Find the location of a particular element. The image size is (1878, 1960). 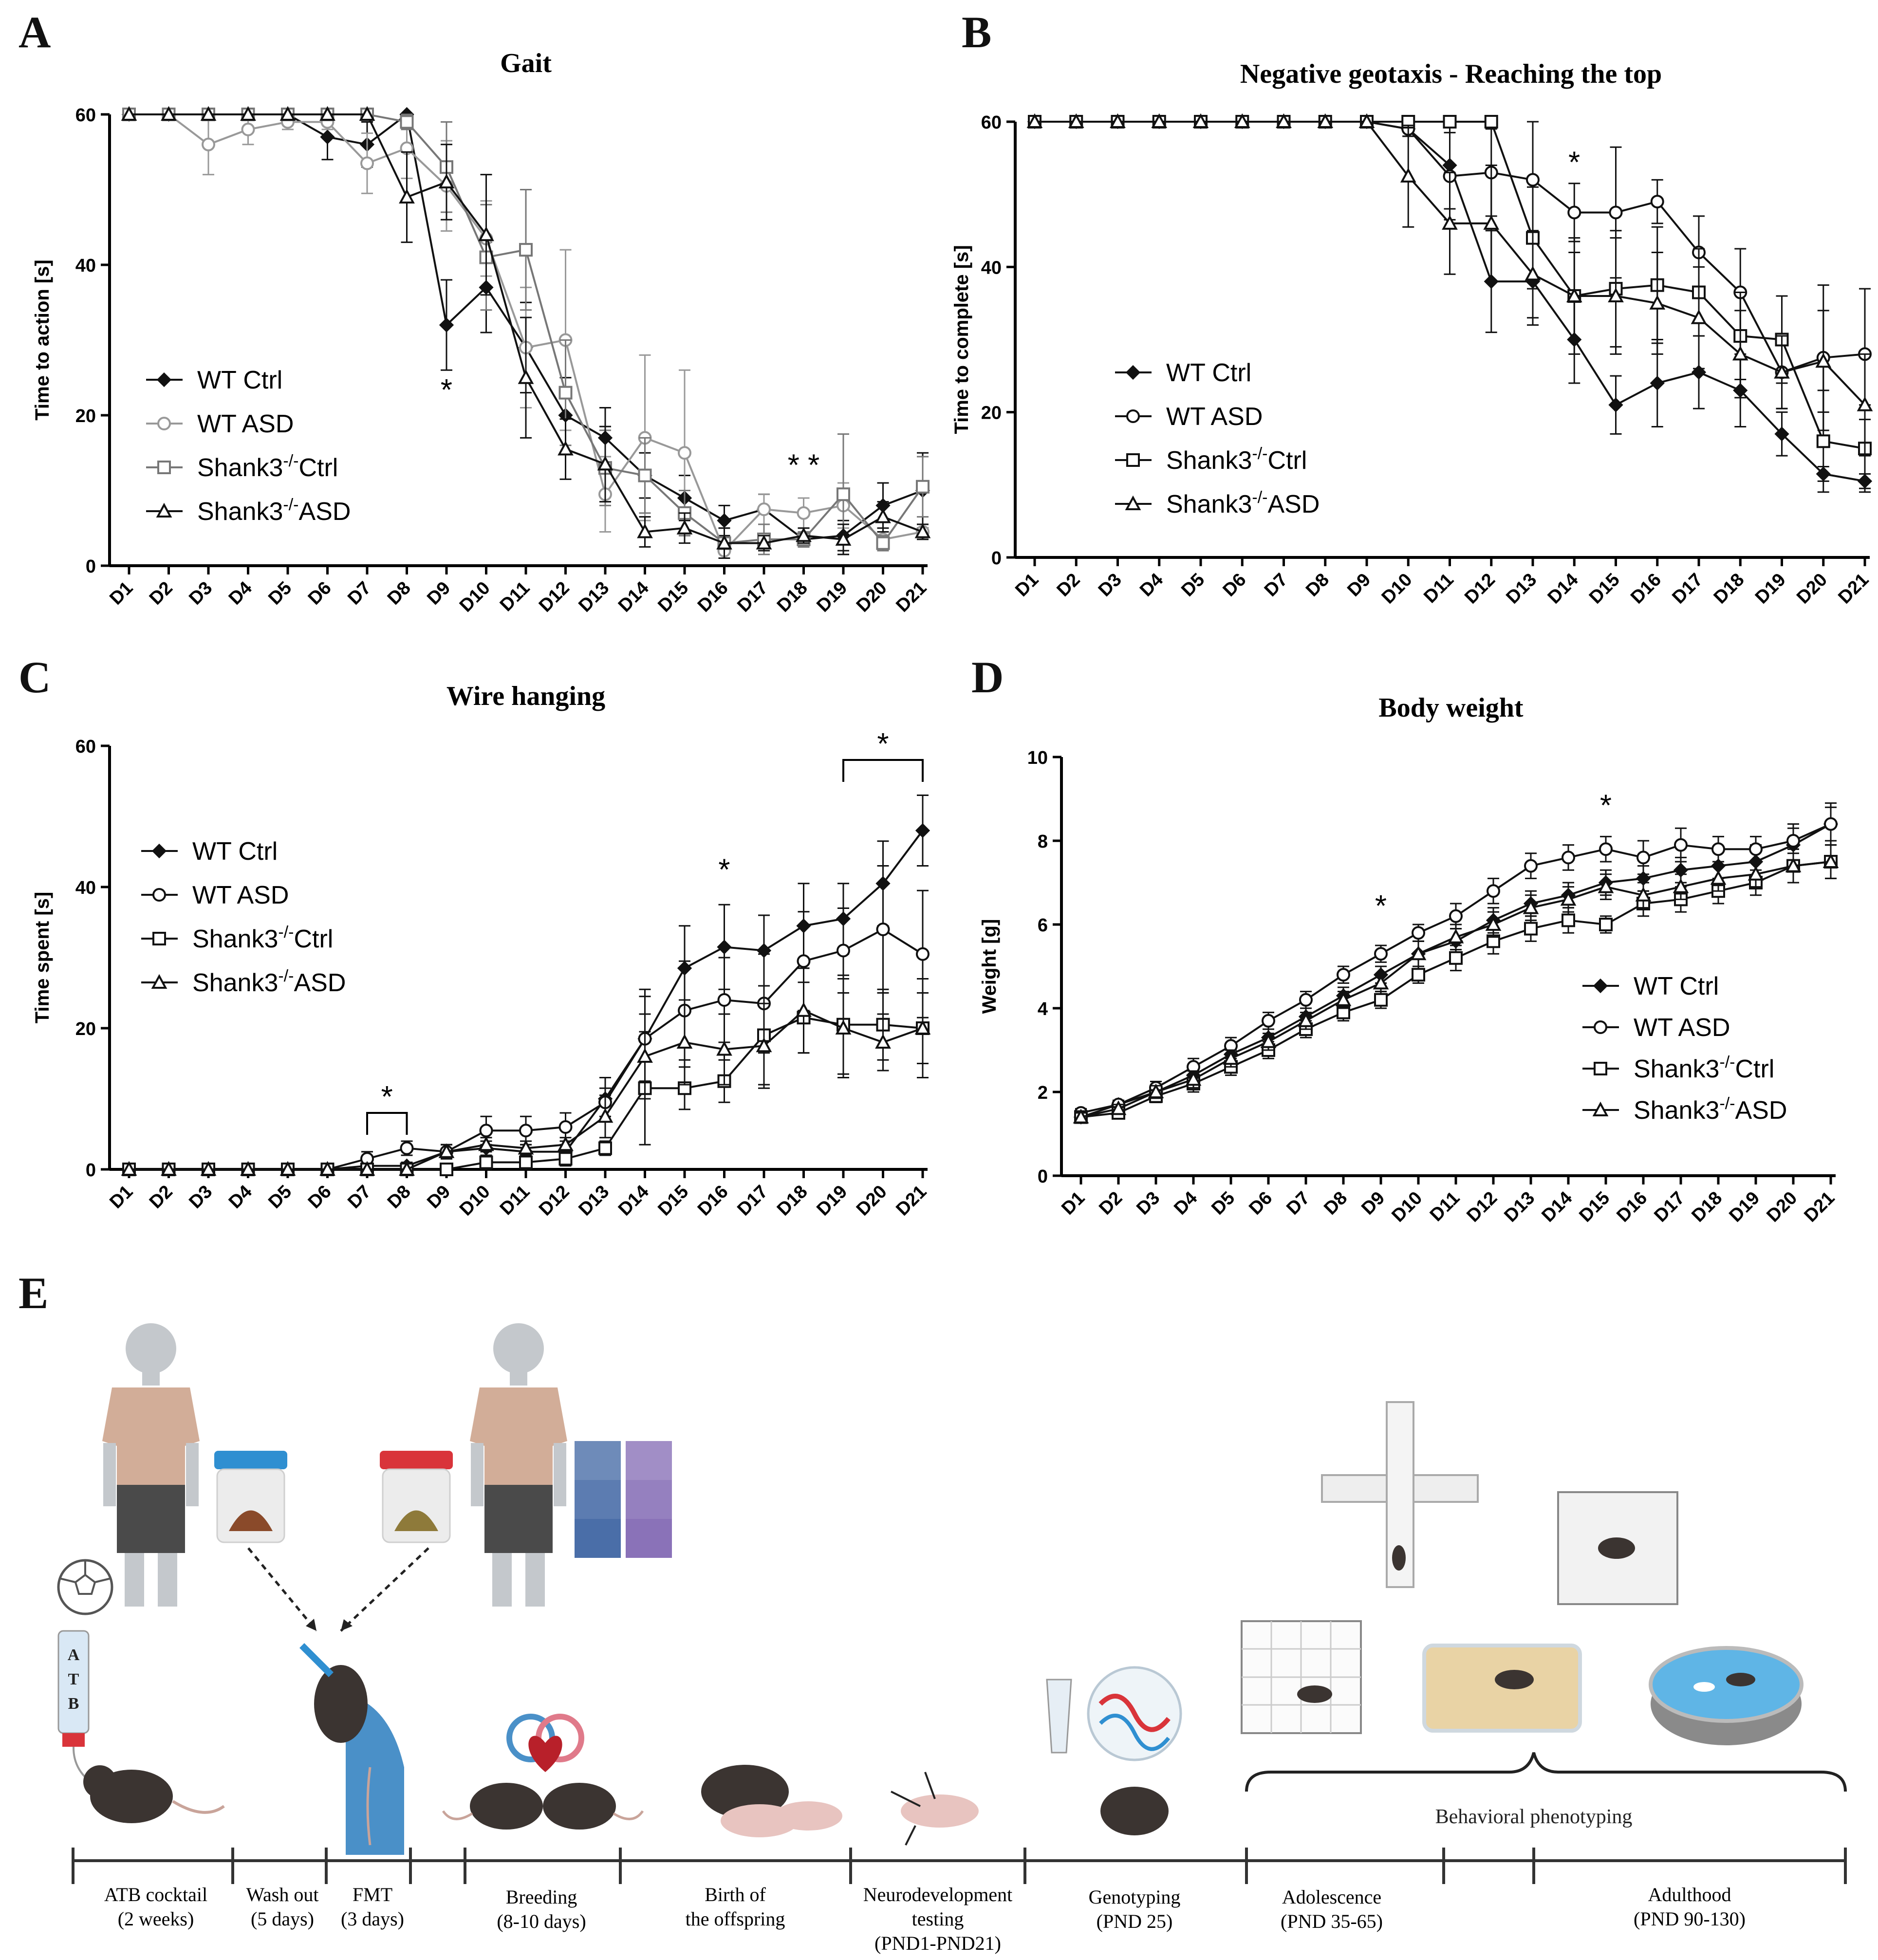

legend-label: Shank3-/-Ctrl is located at coordinates (1704, 1068).